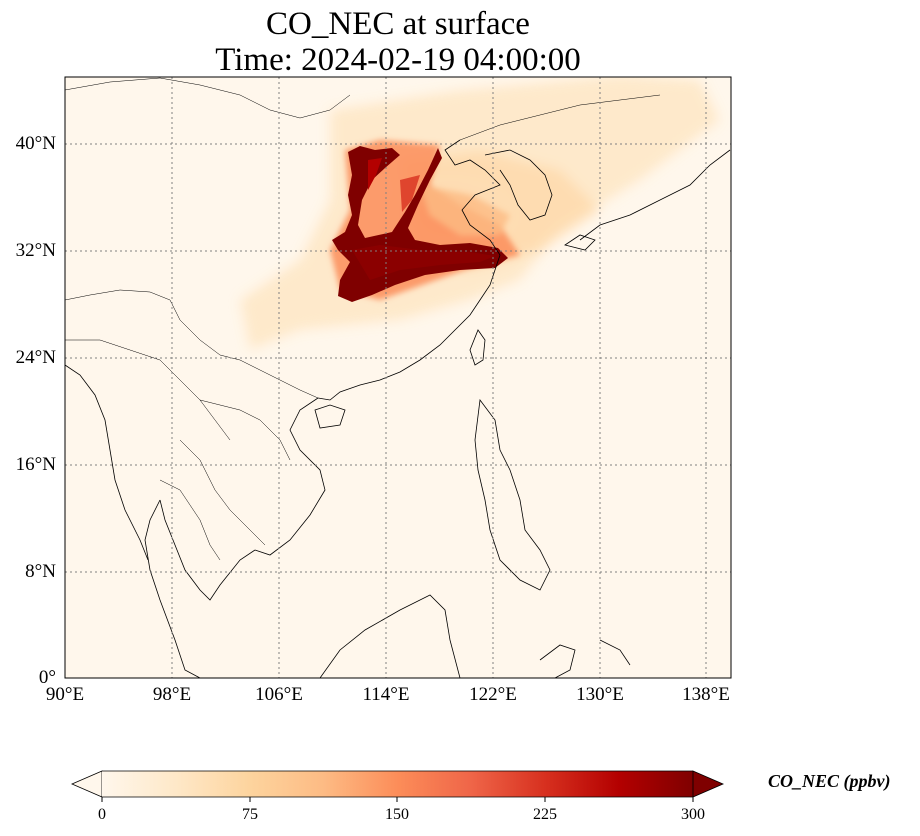  Describe the element at coordinates (398, 24) in the screenshot. I see `map-title: CO_NEC at surface` at that location.